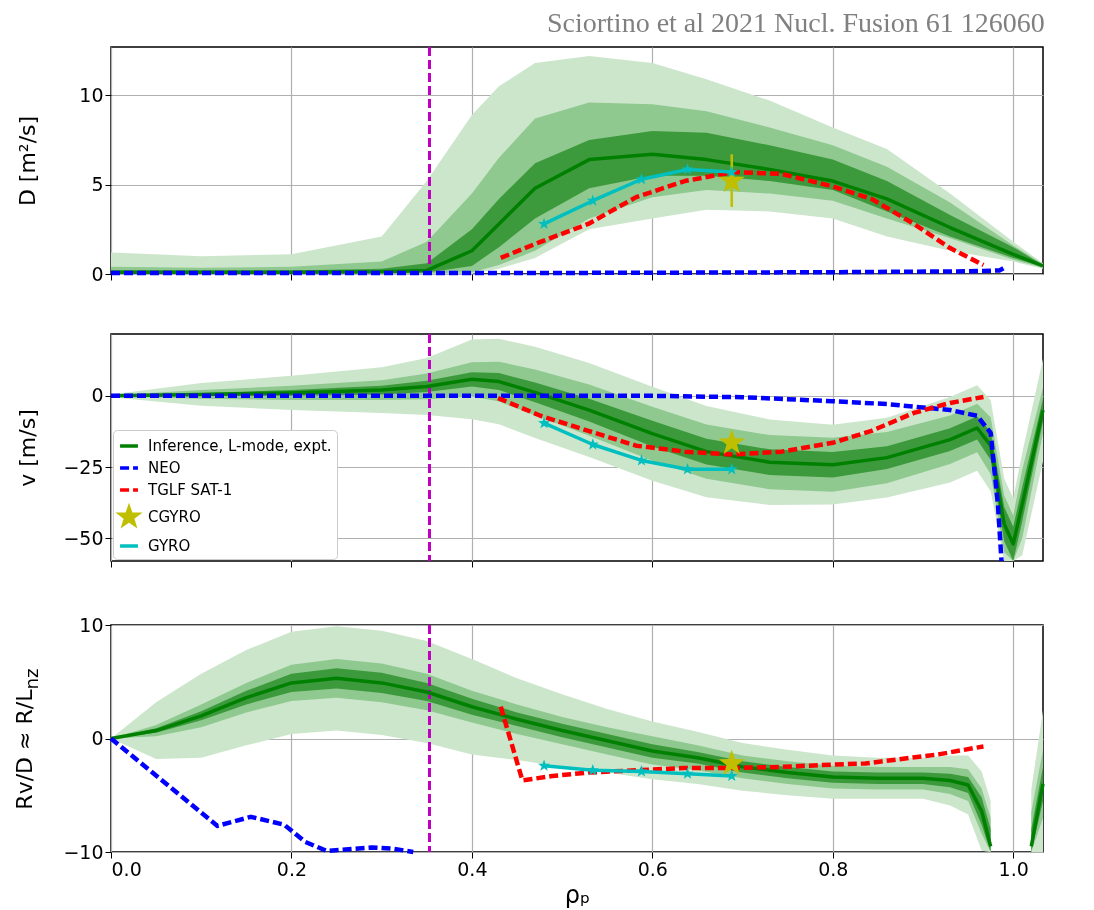 The width and height of the screenshot is (1094, 910). I want to click on y-tick-label: −25, so click(83, 466).